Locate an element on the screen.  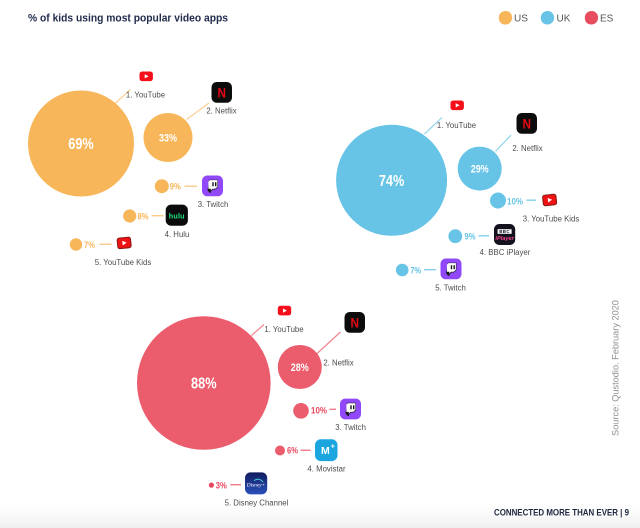
svg-text: 3% is located at coordinates (221, 486).